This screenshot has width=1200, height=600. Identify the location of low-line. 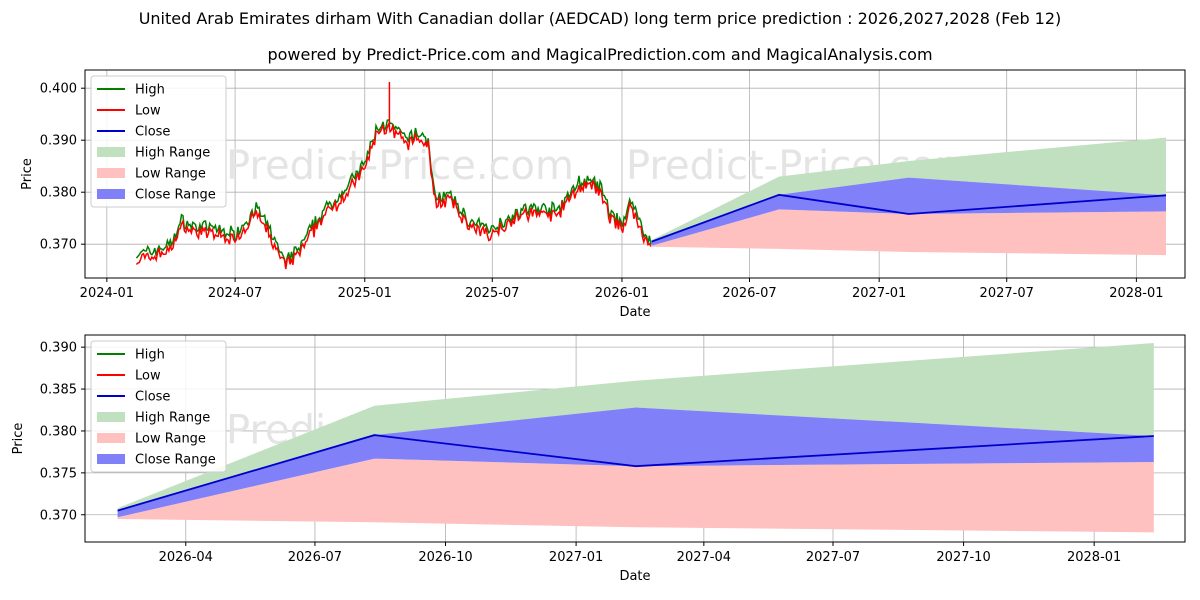
(393, 195).